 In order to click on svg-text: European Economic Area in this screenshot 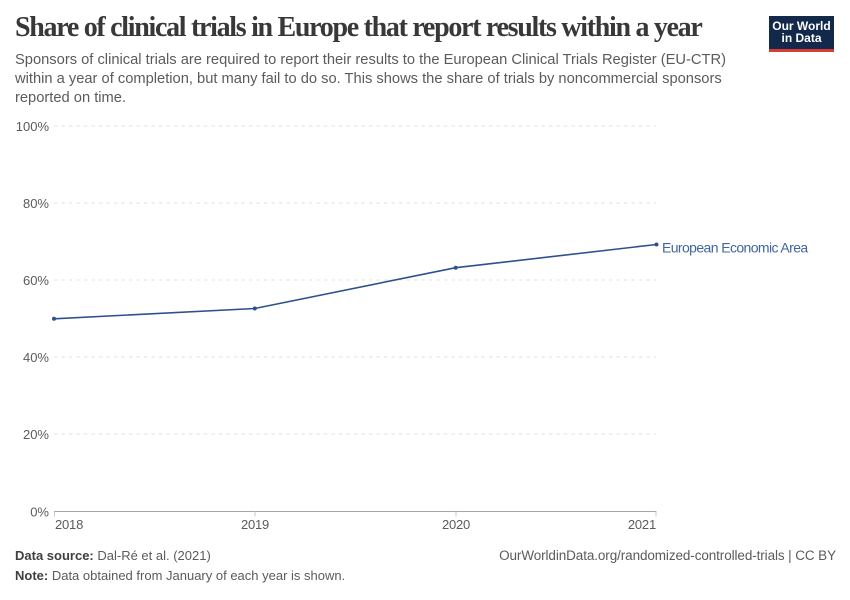, I will do `click(735, 248)`.